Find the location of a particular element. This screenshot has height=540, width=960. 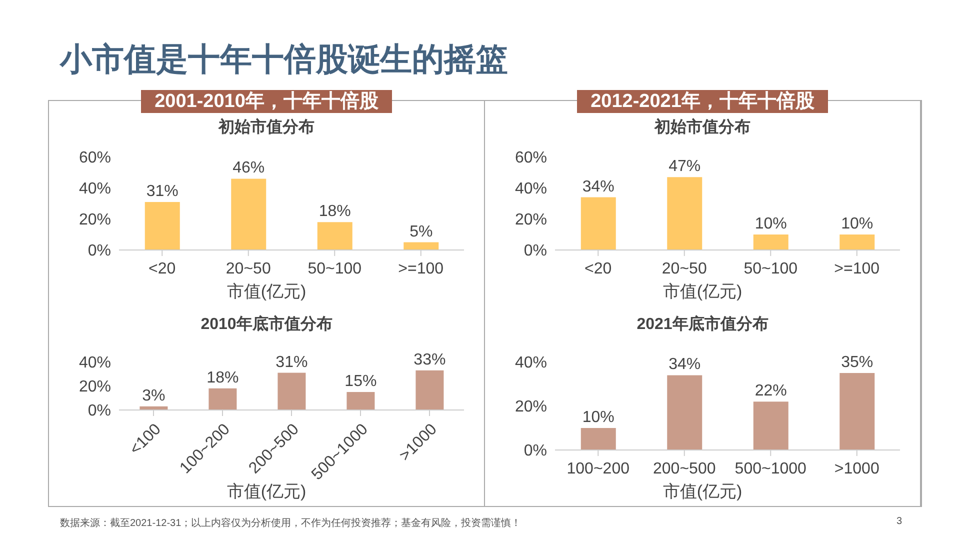

data-label: 5% is located at coordinates (421, 231).